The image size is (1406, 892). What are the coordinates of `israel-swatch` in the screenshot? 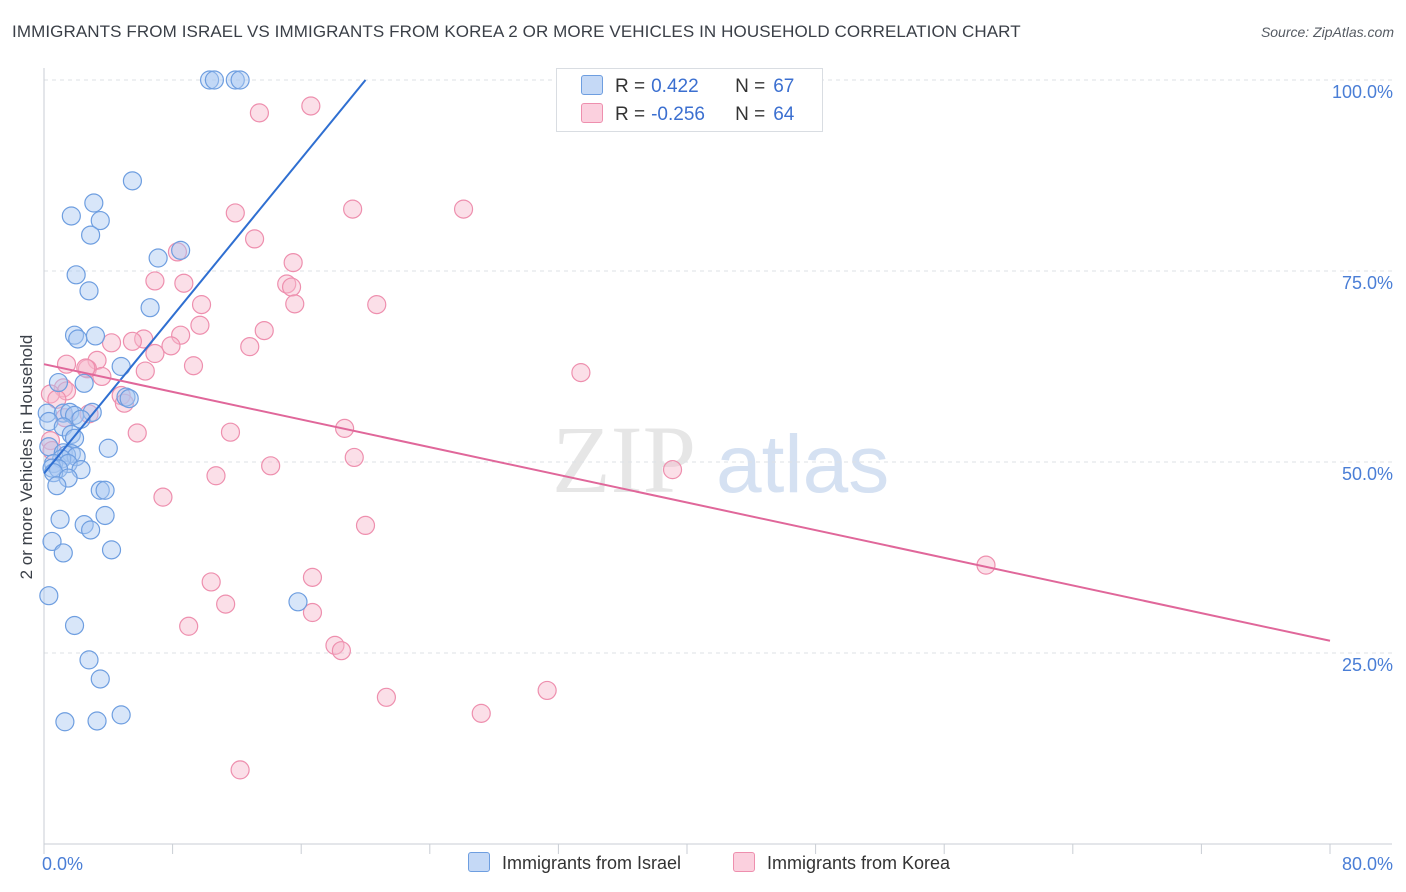 It's located at (592, 85).